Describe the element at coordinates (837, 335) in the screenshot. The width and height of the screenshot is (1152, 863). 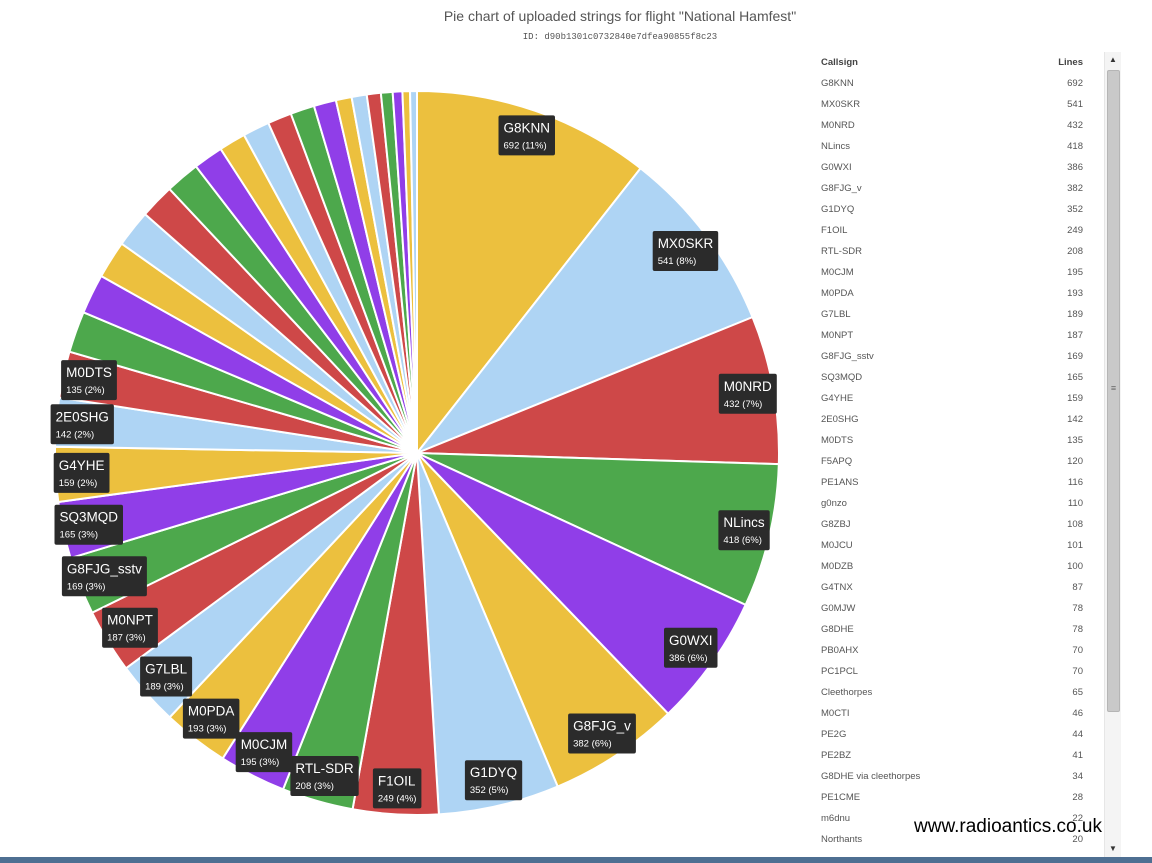
I see `row-callsign: M0NPT` at that location.